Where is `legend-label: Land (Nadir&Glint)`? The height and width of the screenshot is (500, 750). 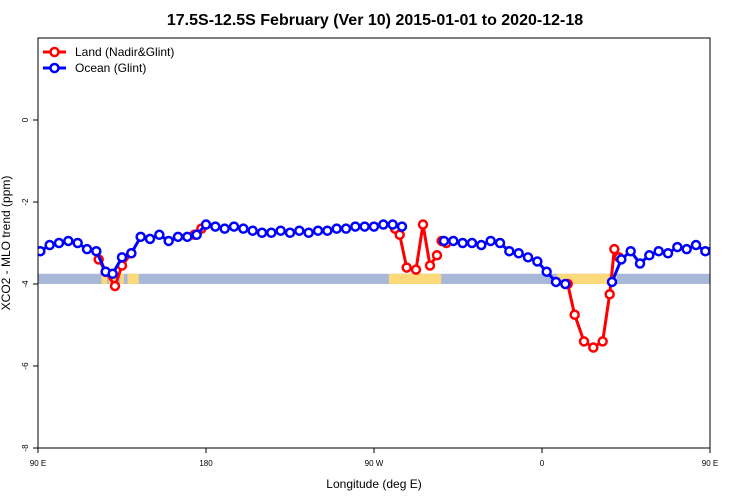 legend-label: Land (Nadir&Glint) is located at coordinates (124, 52).